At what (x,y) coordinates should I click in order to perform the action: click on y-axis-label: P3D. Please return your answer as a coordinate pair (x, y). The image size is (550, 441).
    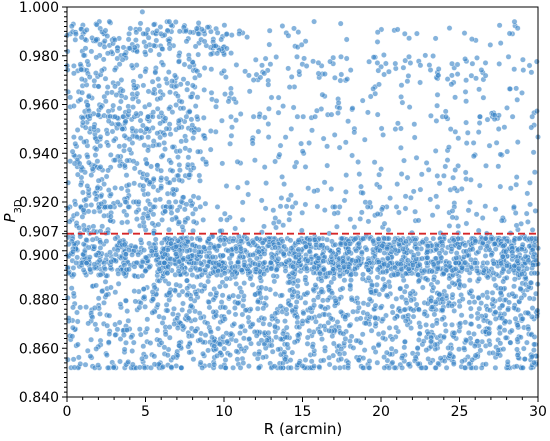
    Looking at the image, I should click on (12, 210).